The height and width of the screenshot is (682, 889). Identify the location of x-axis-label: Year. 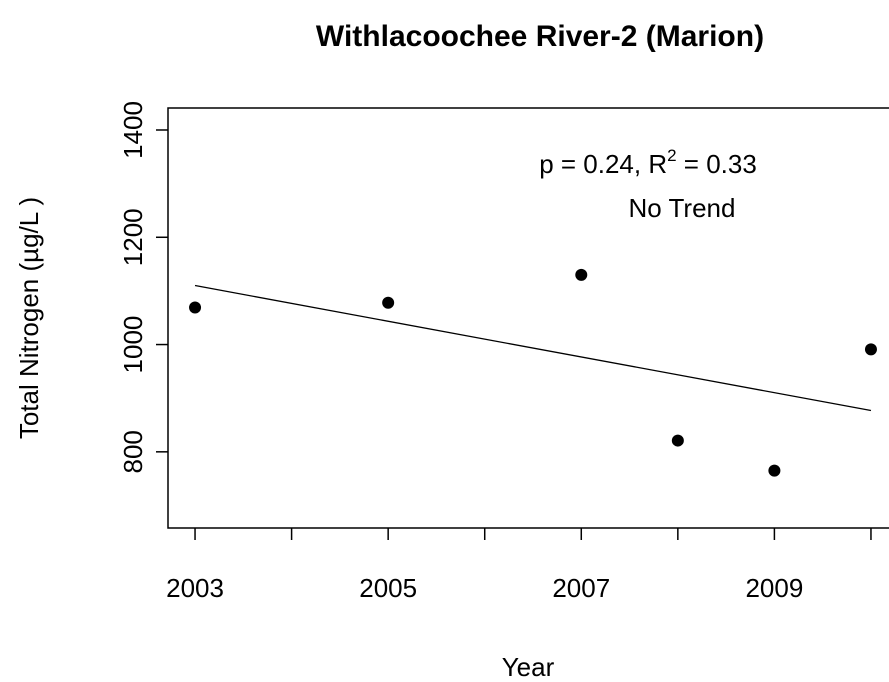
(528, 667).